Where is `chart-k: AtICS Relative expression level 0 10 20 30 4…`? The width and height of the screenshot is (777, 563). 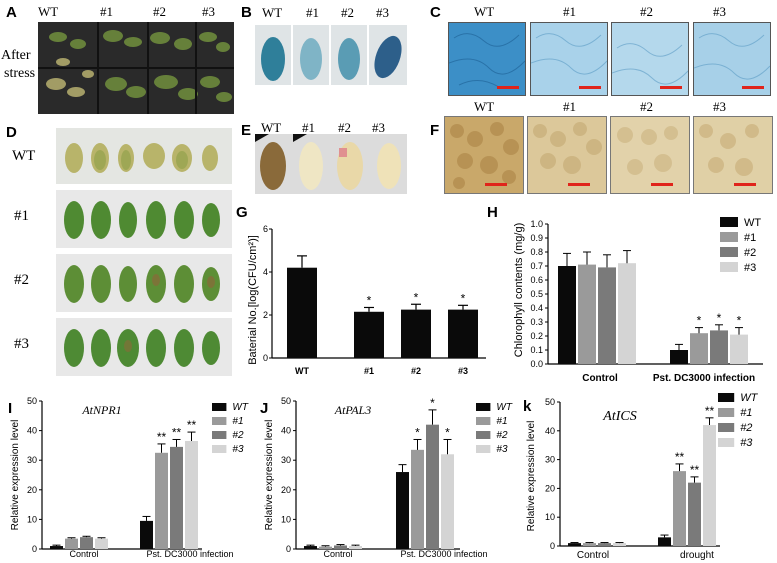
chart-k: AtICS Relative expression level 0 10 20 30 4… is located at coordinates (642, 476).